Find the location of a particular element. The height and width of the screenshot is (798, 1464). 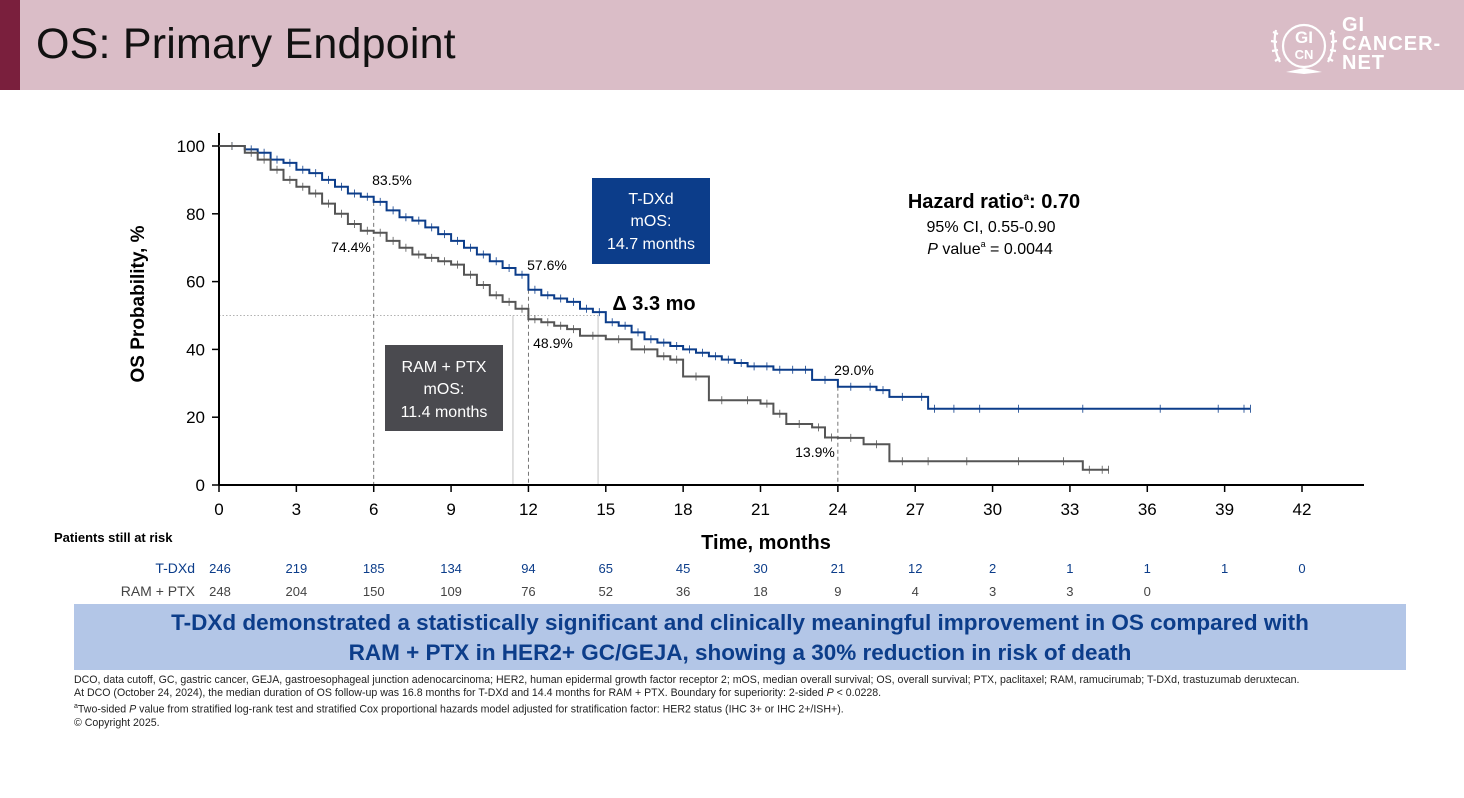

y-tick-label: 0 is located at coordinates (200, 485).